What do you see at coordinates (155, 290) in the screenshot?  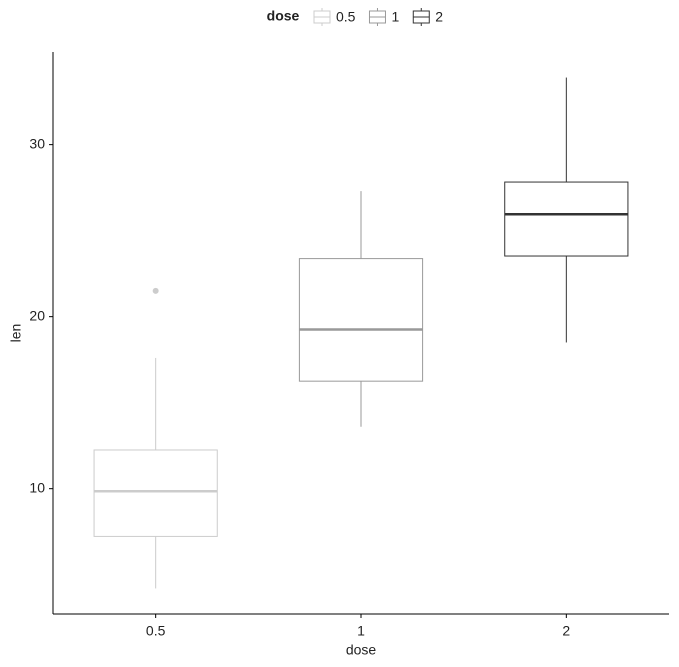 I see `outlier` at bounding box center [155, 290].